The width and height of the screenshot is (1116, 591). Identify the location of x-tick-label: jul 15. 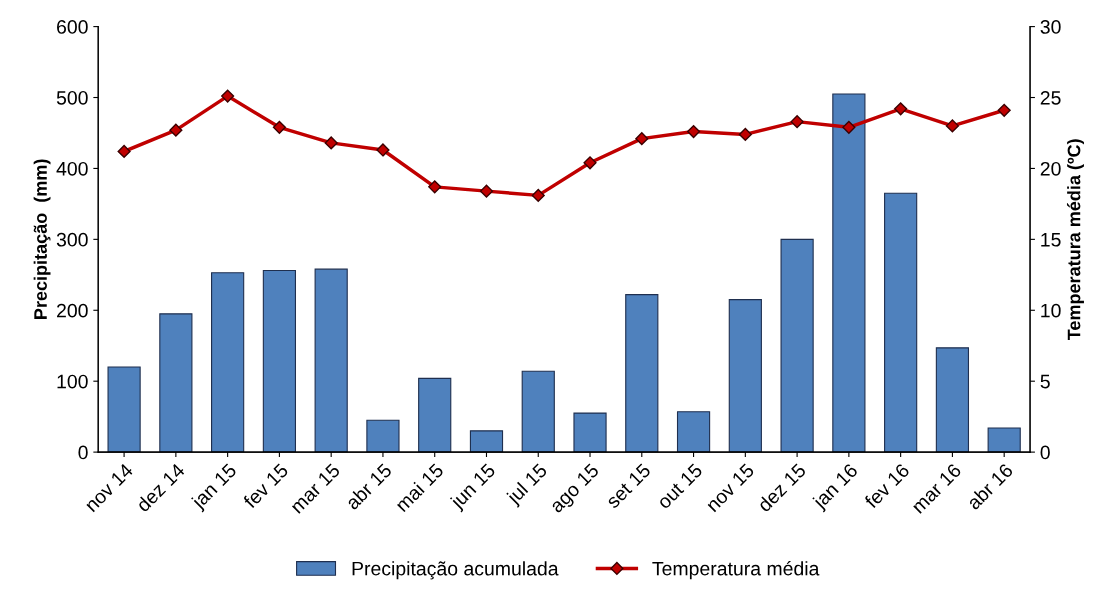
(528, 485).